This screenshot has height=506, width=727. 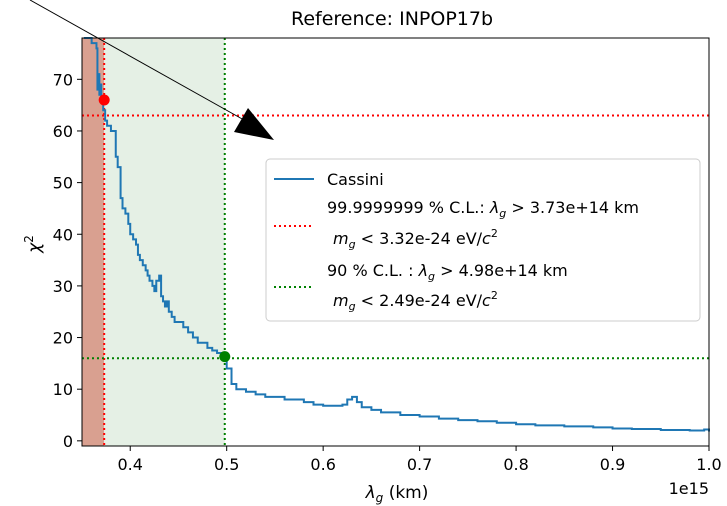 I want to click on y-ticks: 0 10 20 30 40 50 60 70, so click(x=67, y=260).